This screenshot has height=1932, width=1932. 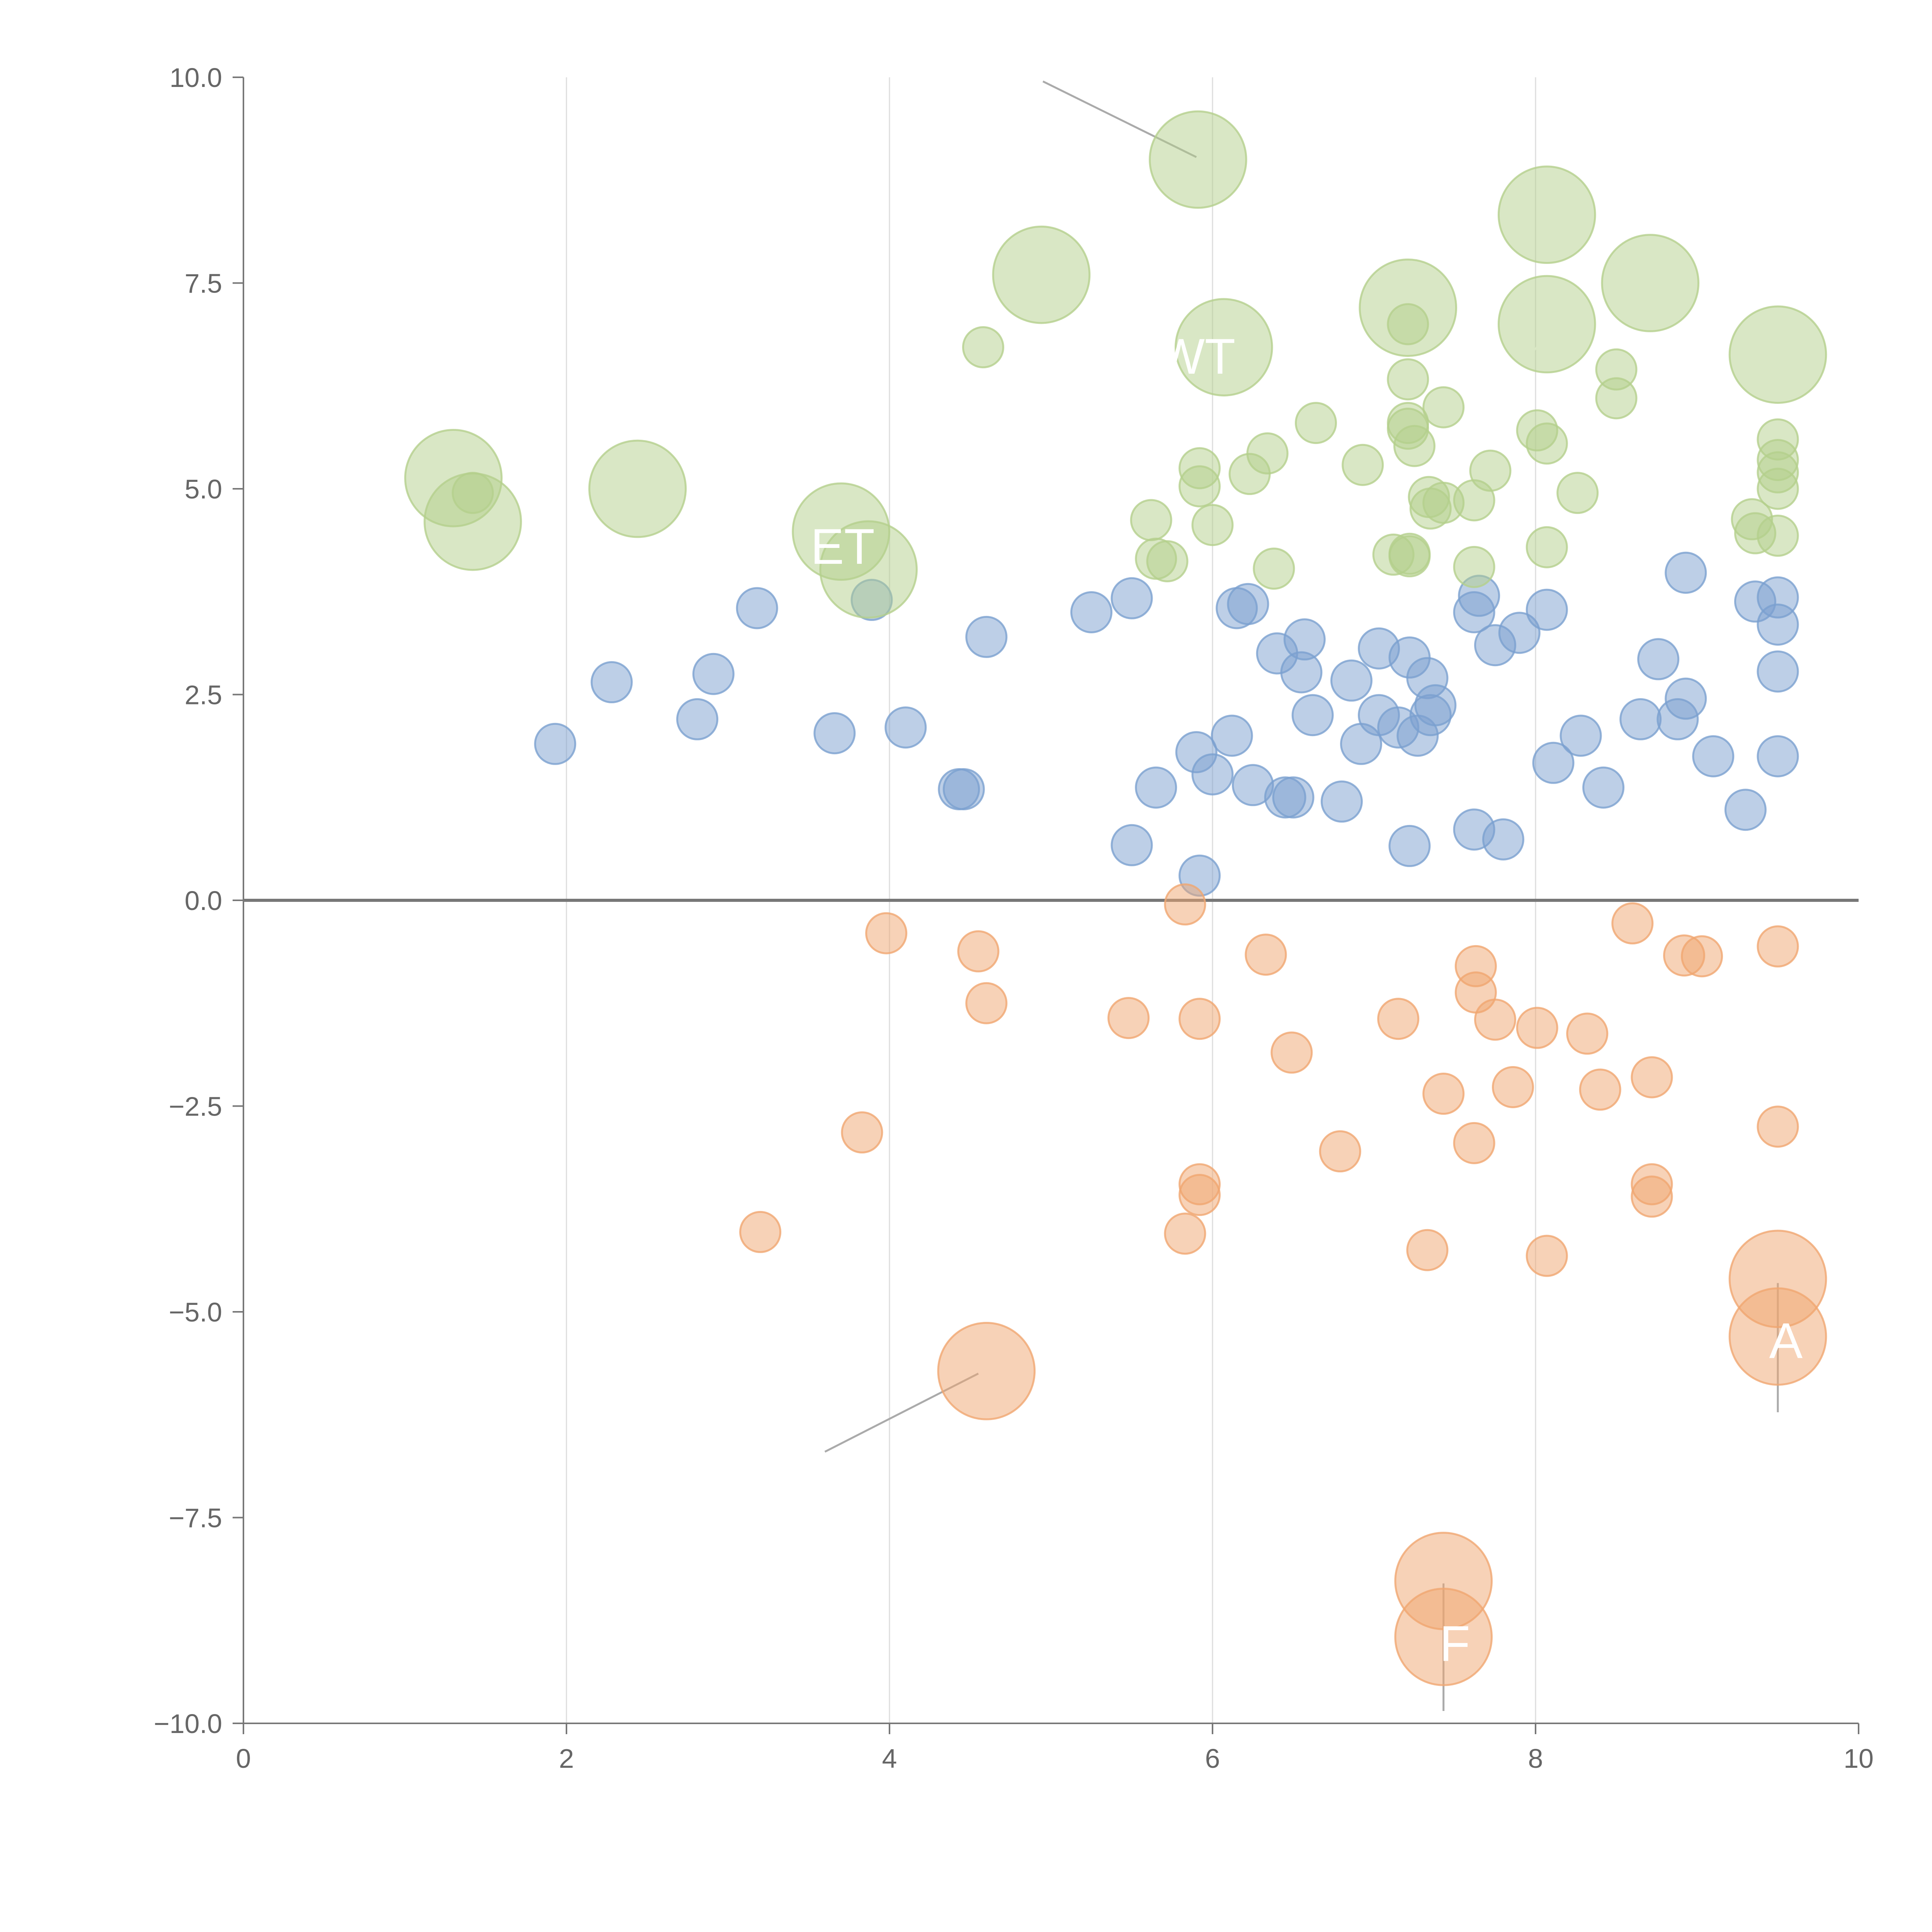 What do you see at coordinates (196, 1107) in the screenshot?
I see `y-tick-label-5: −2.5` at bounding box center [196, 1107].